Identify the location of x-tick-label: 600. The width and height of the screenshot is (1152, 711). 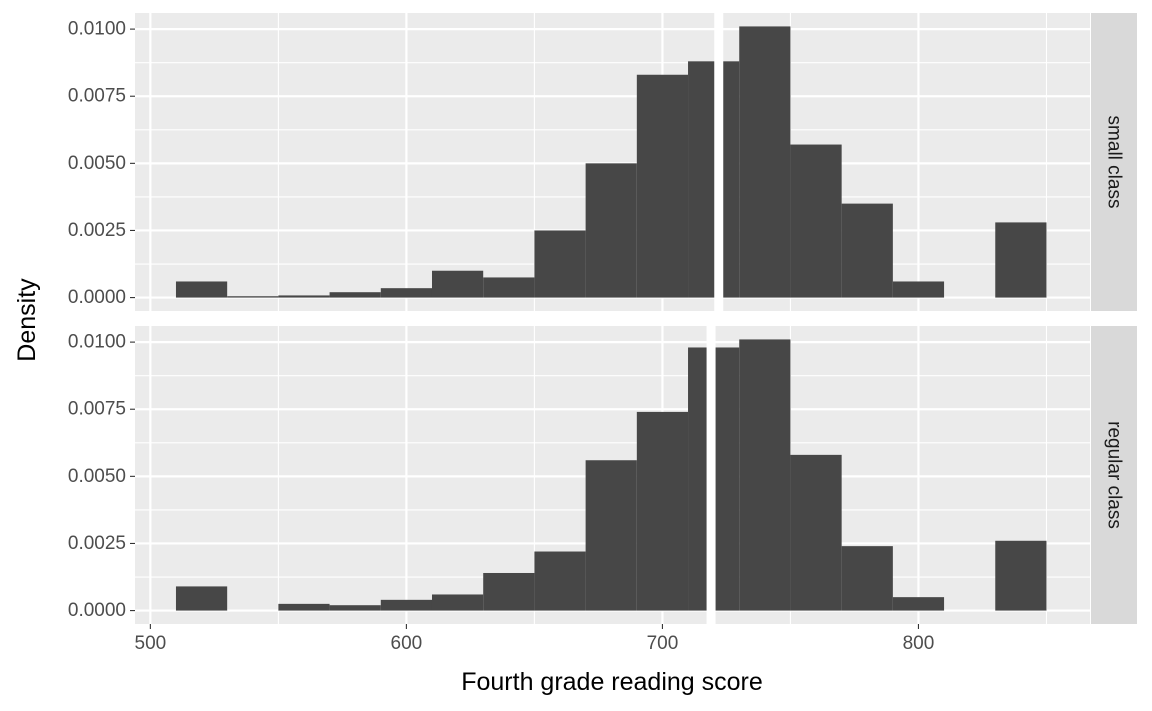
(407, 643).